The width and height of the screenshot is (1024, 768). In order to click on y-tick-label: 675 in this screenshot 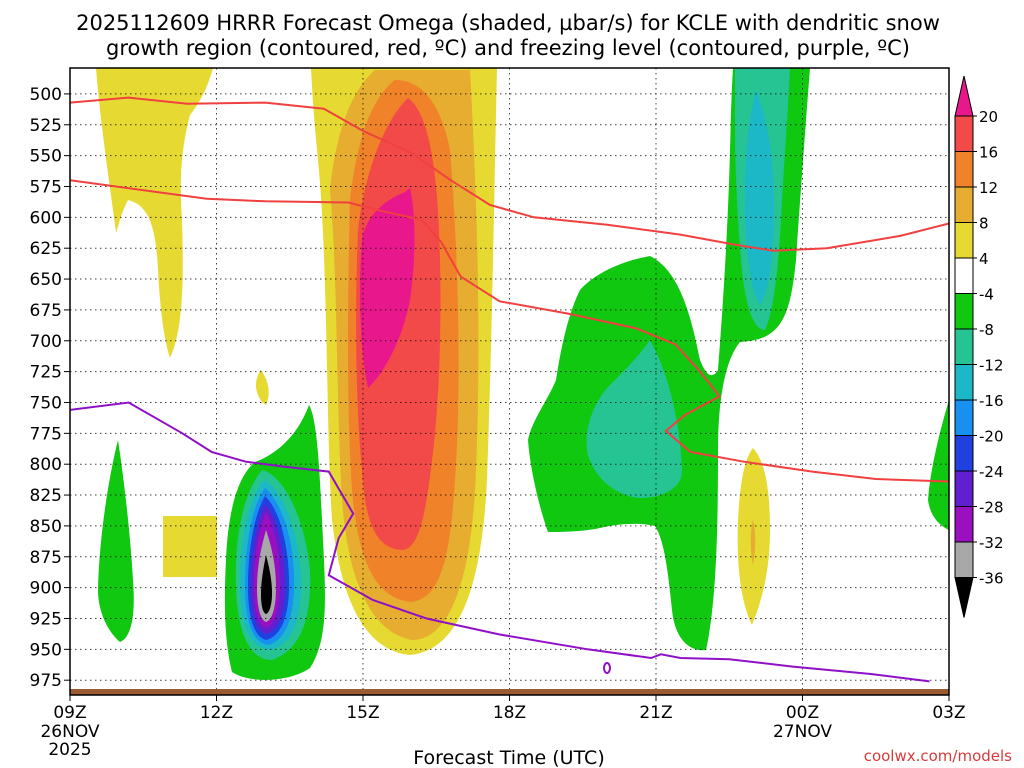, I will do `click(46, 311)`.